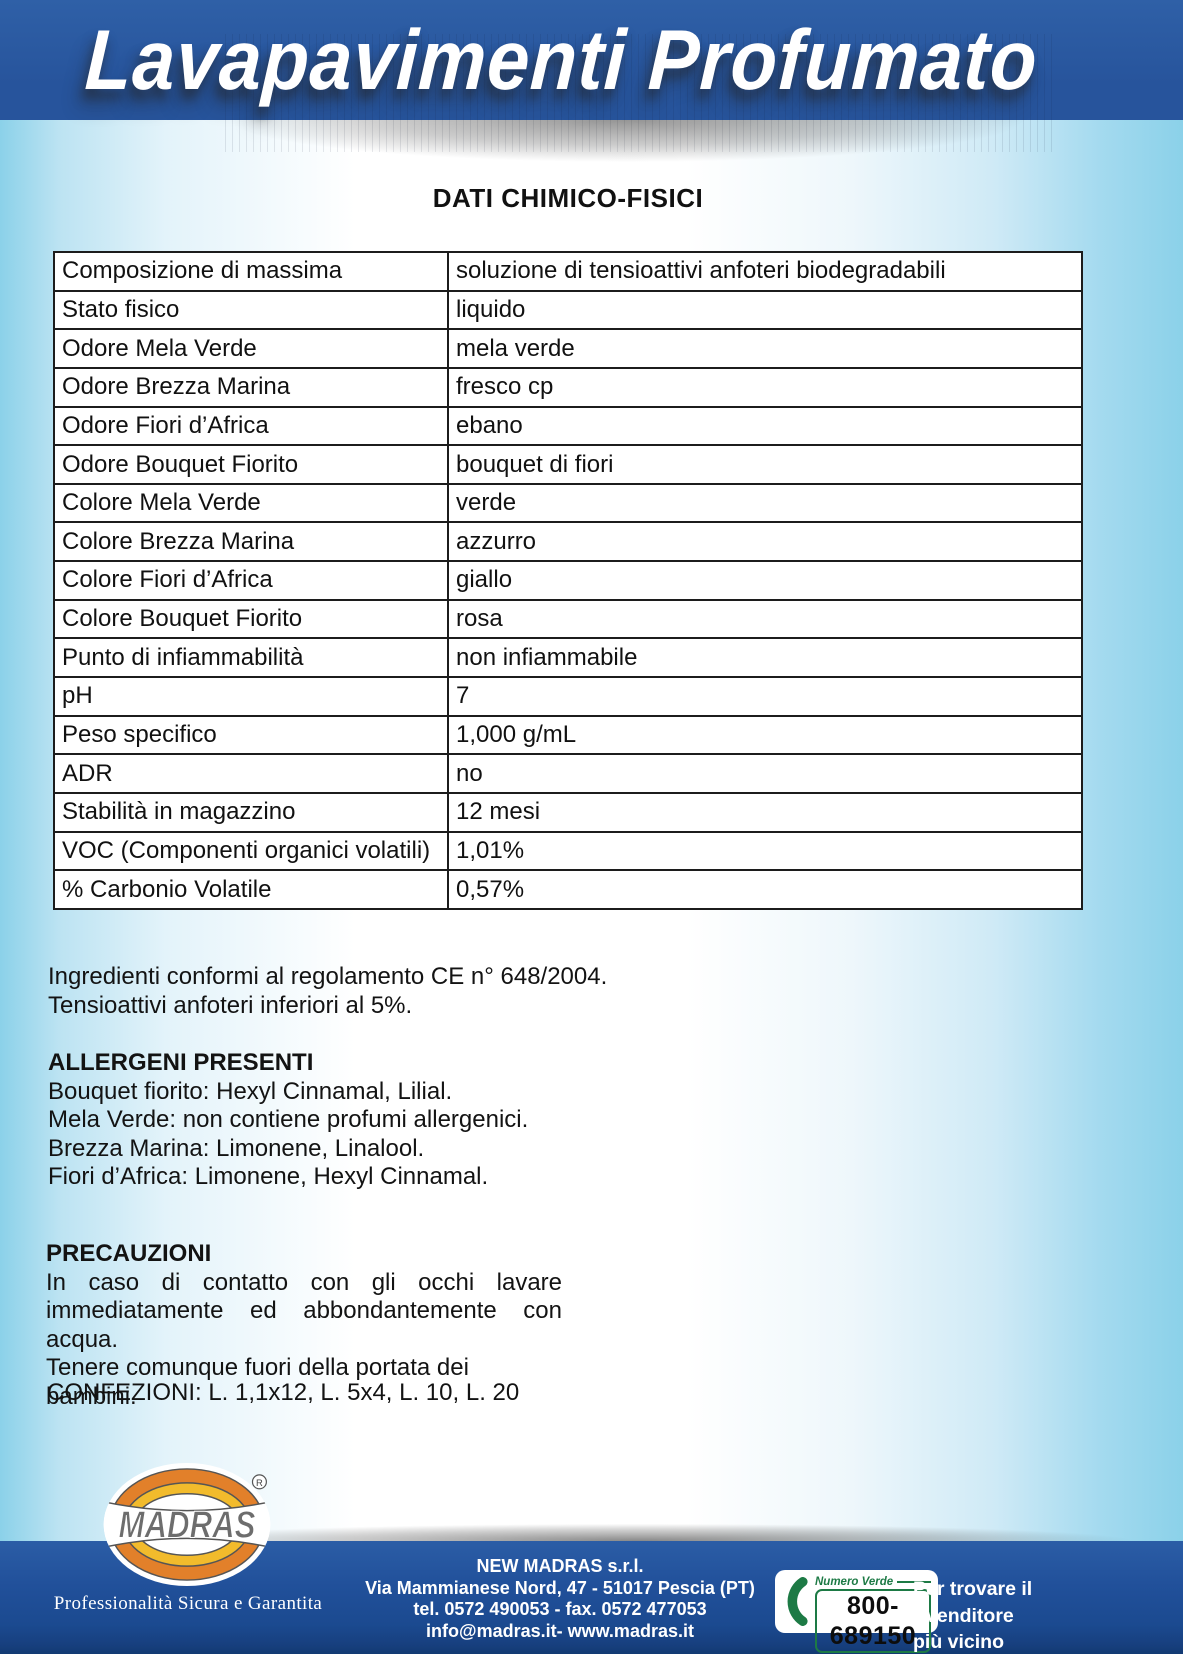 The image size is (1183, 1654). Describe the element at coordinates (251, 851) in the screenshot. I see `row-label: VOC (Componenti organici volatili)` at that location.